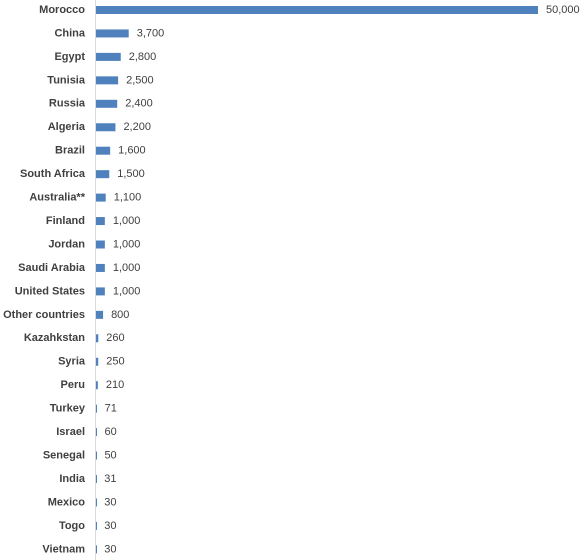 The width and height of the screenshot is (586, 560). I want to click on data-label: 250, so click(115, 362).